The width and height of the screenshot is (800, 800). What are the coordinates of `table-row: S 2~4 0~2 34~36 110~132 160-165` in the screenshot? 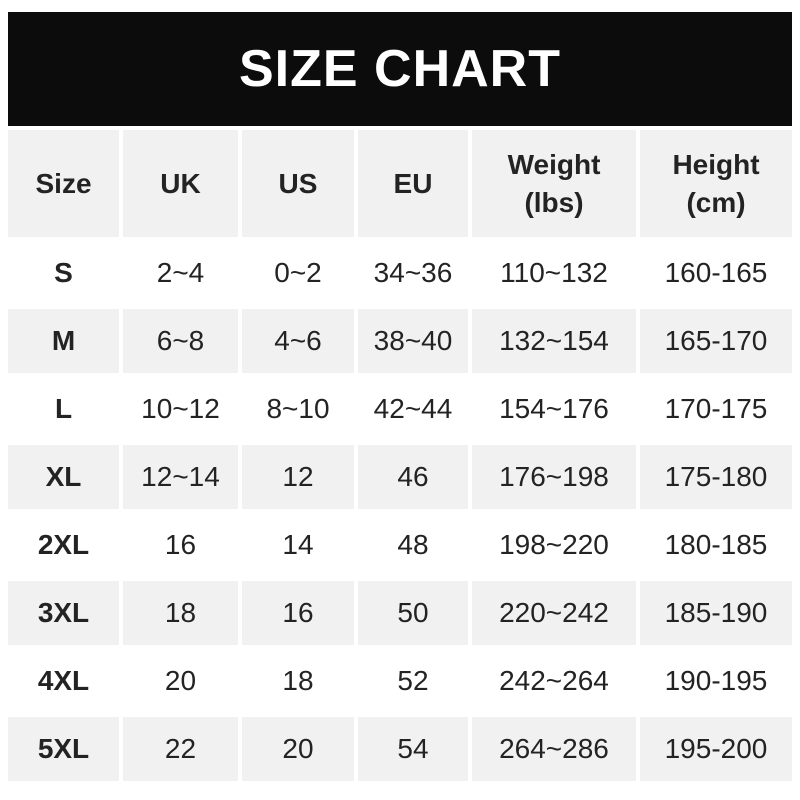 It's located at (400, 273).